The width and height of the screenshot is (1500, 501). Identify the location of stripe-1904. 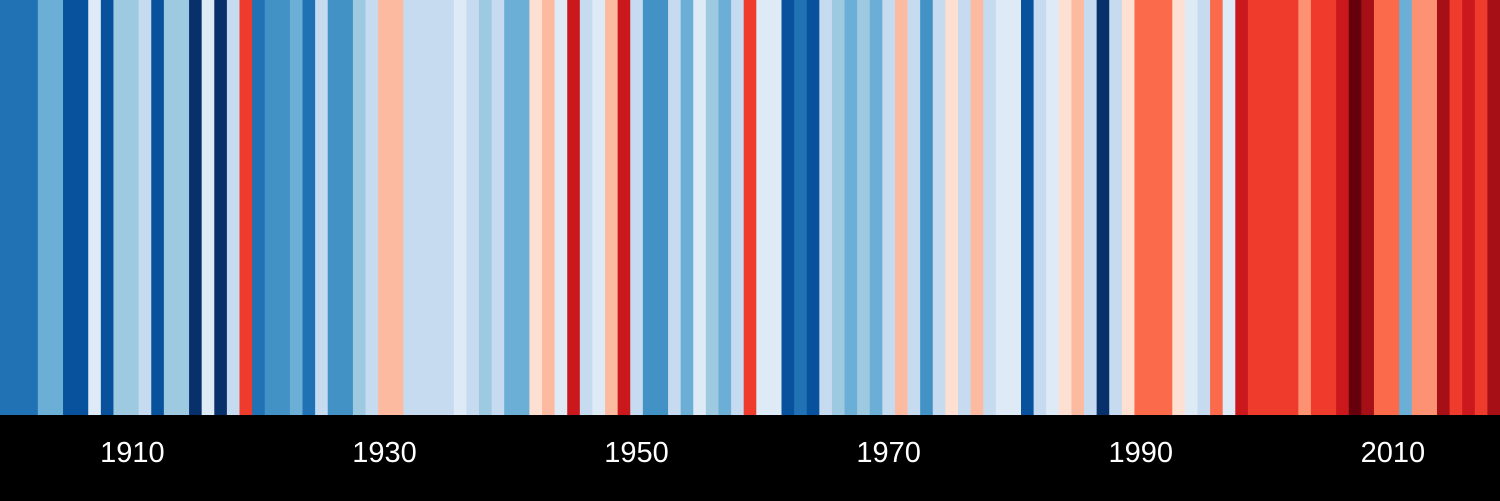
(57, 207).